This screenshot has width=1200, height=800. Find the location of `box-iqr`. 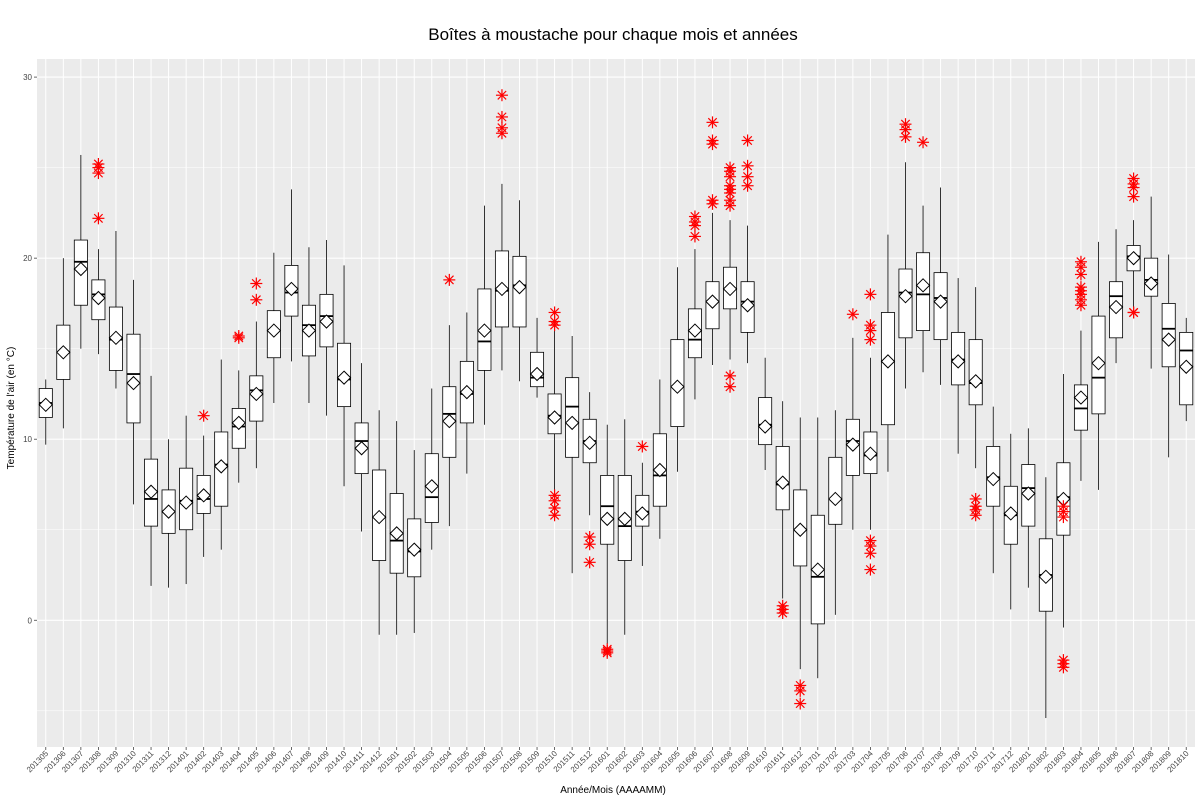

box-iqr is located at coordinates (607, 510).